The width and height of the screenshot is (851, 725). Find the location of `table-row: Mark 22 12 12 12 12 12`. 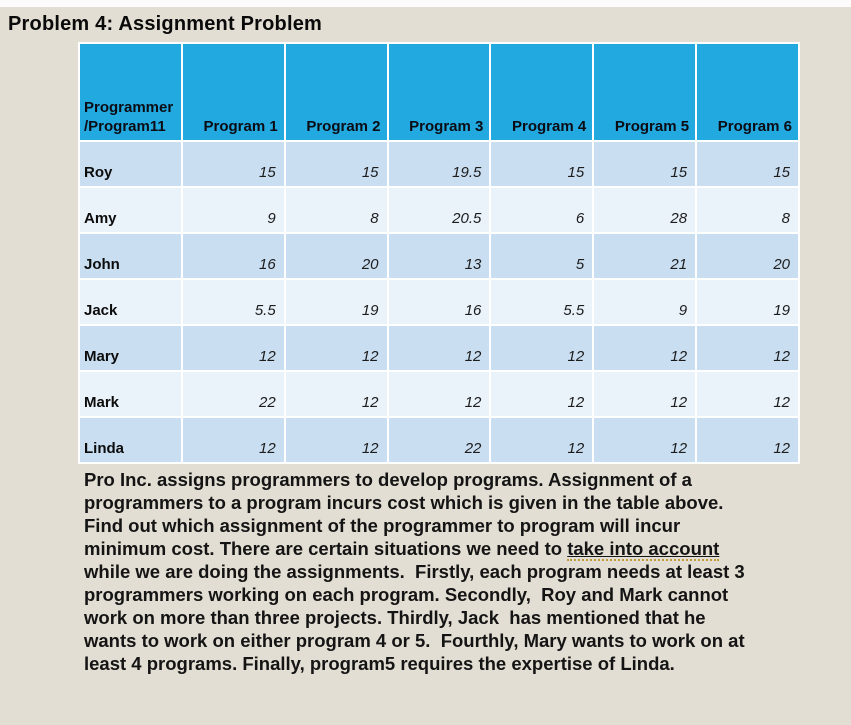

table-row: Mark 22 12 12 12 12 12 is located at coordinates (439, 394).